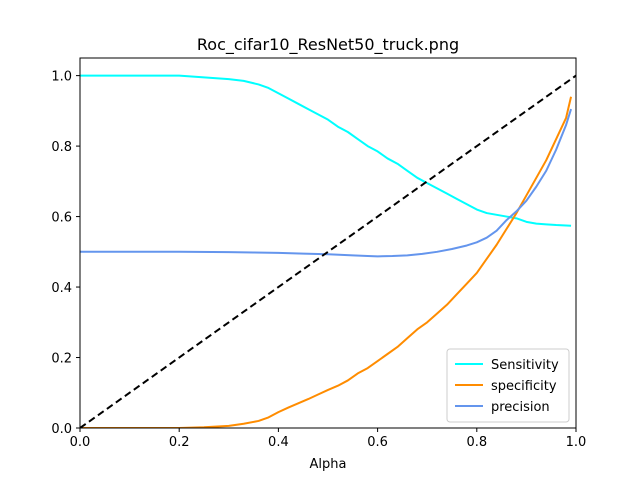  I want to click on y-tick-label: 0.8, so click(61, 147).